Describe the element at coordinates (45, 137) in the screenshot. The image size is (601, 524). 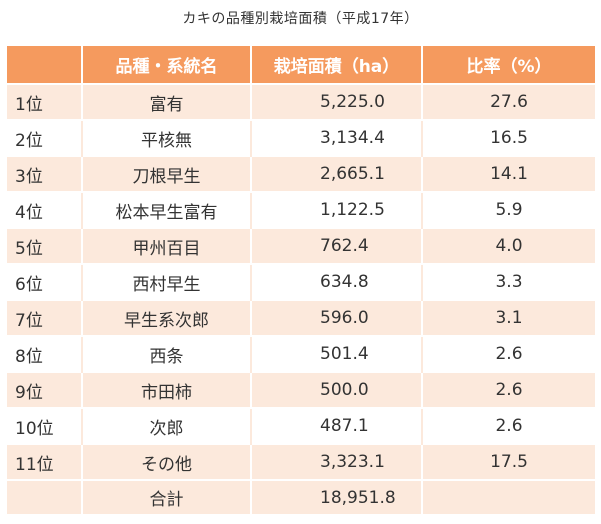
I see `rank-cell: 2位` at that location.